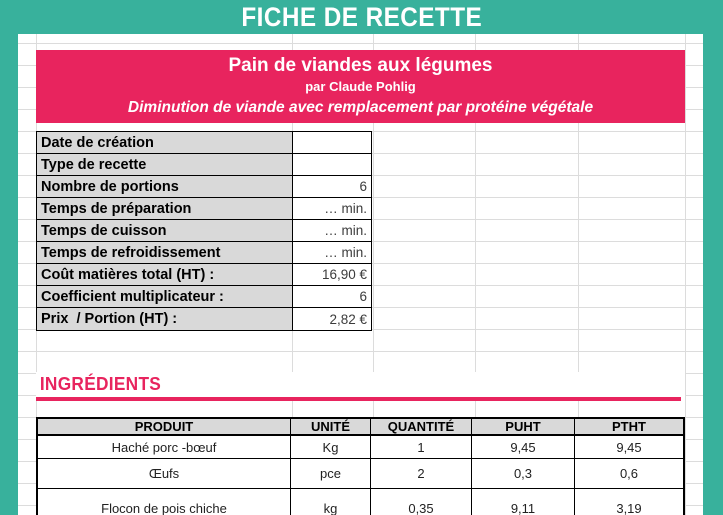  What do you see at coordinates (164, 502) in the screenshot?
I see `ingredient-cell: Flocon de pois chiche` at bounding box center [164, 502].